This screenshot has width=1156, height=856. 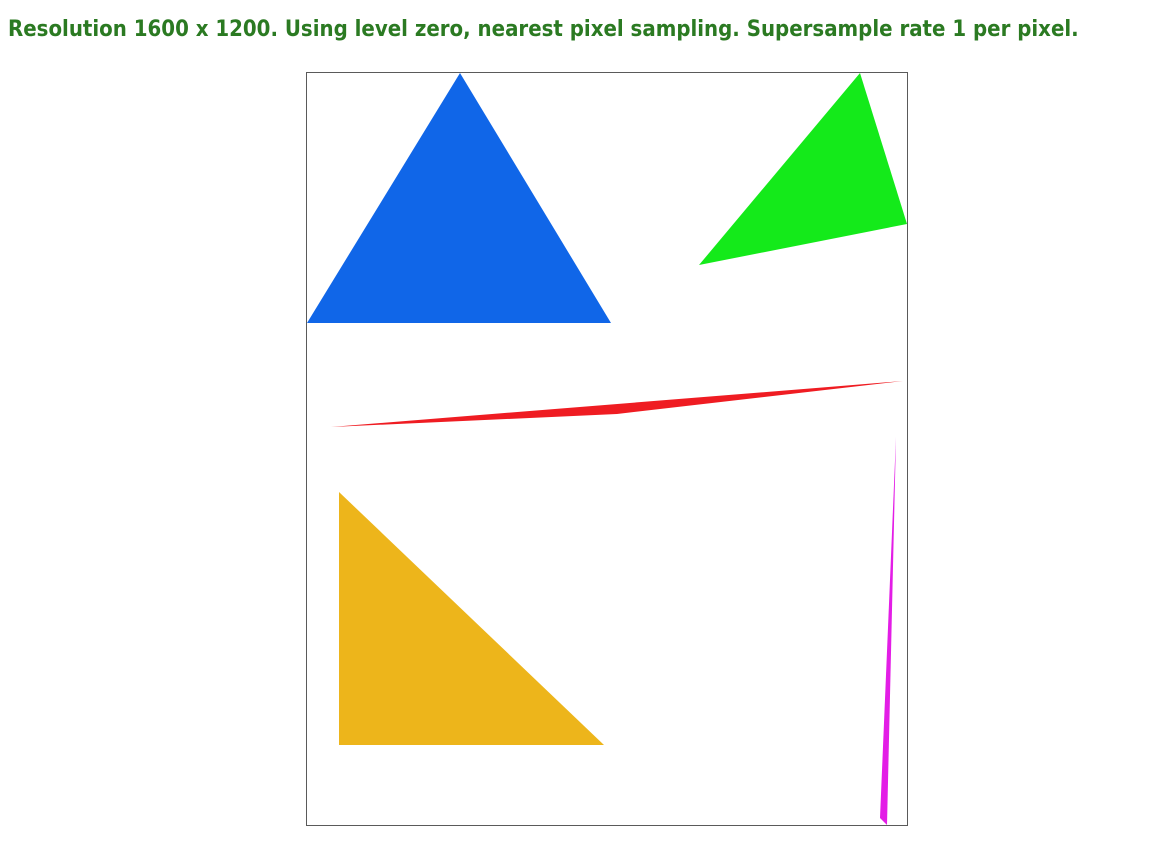 What do you see at coordinates (888, 631) in the screenshot?
I see `magenta-sliver-triangle` at bounding box center [888, 631].